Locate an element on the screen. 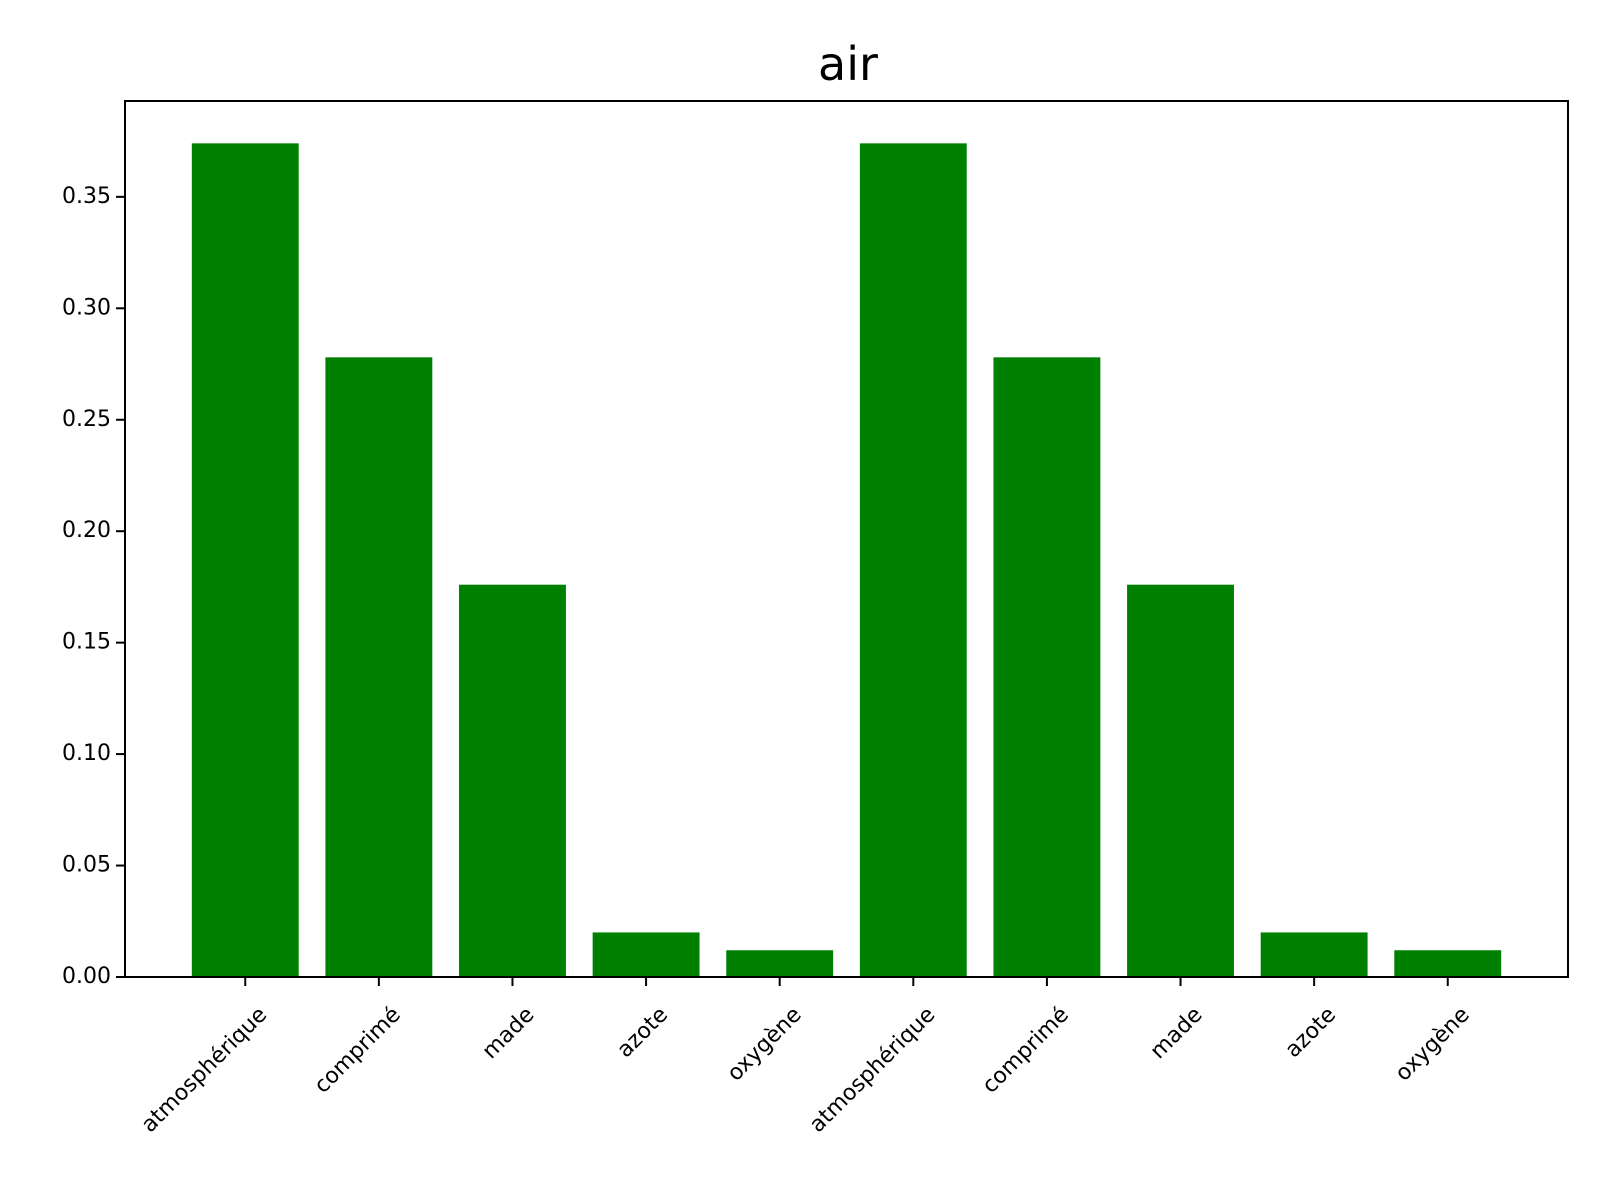  y-tick-label: 0.10 is located at coordinates (86, 753).